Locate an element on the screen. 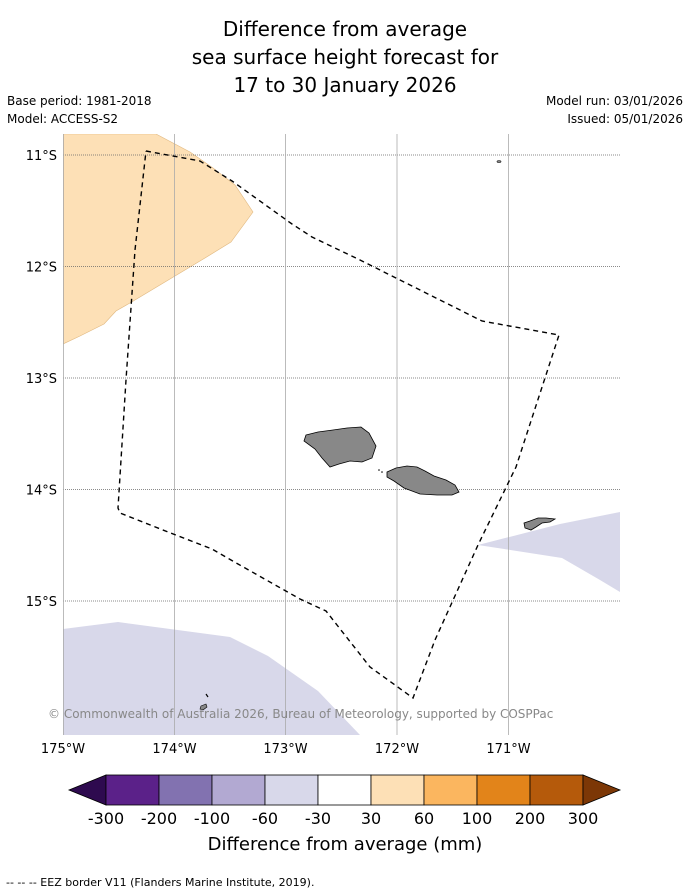 This screenshot has height=896, width=690. colorbar-tick-label: -60 is located at coordinates (265, 818).